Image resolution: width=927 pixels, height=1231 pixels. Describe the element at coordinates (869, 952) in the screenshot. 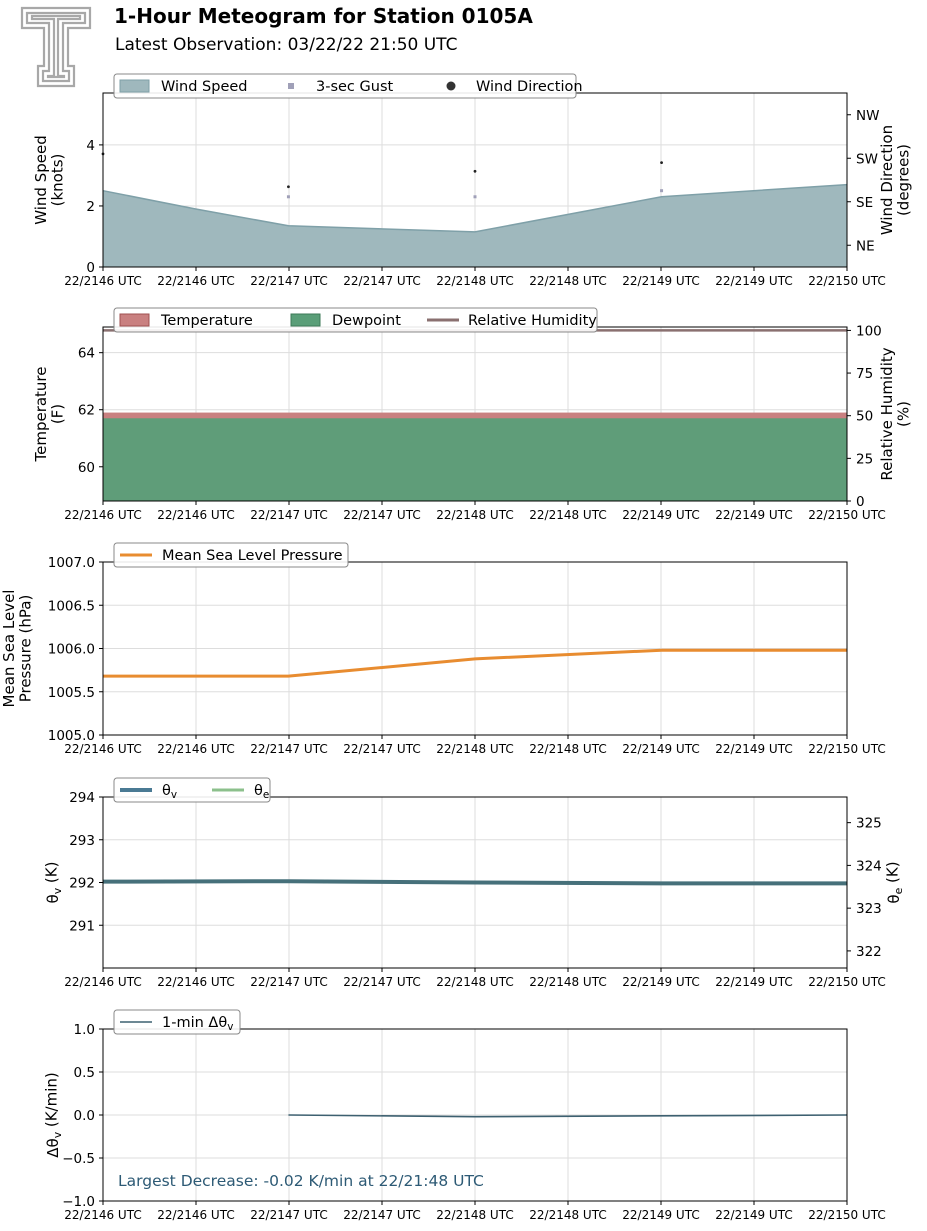

I see `y2-tick-label: 322` at that location.